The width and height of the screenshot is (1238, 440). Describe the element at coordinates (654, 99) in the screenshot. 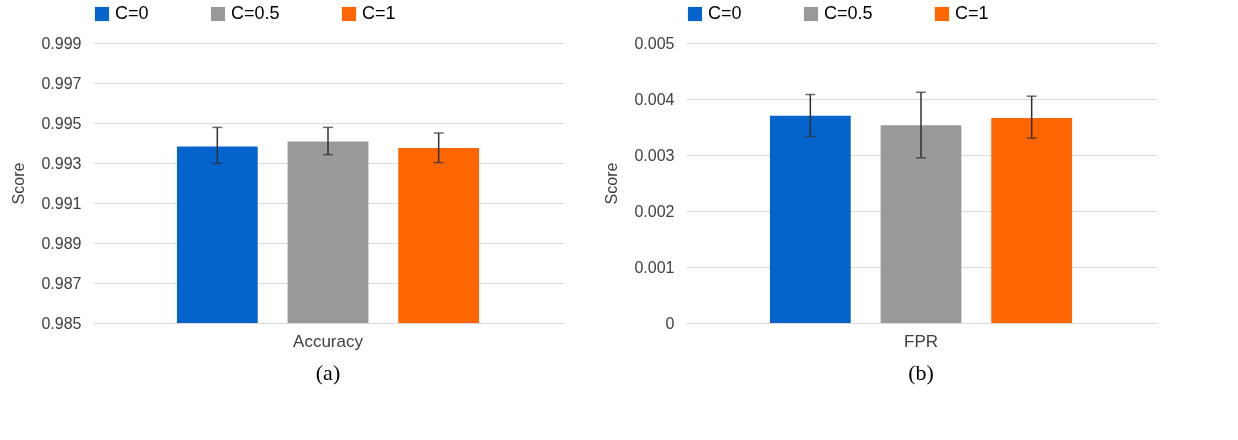

I see `y-tick-label: 0.004` at that location.